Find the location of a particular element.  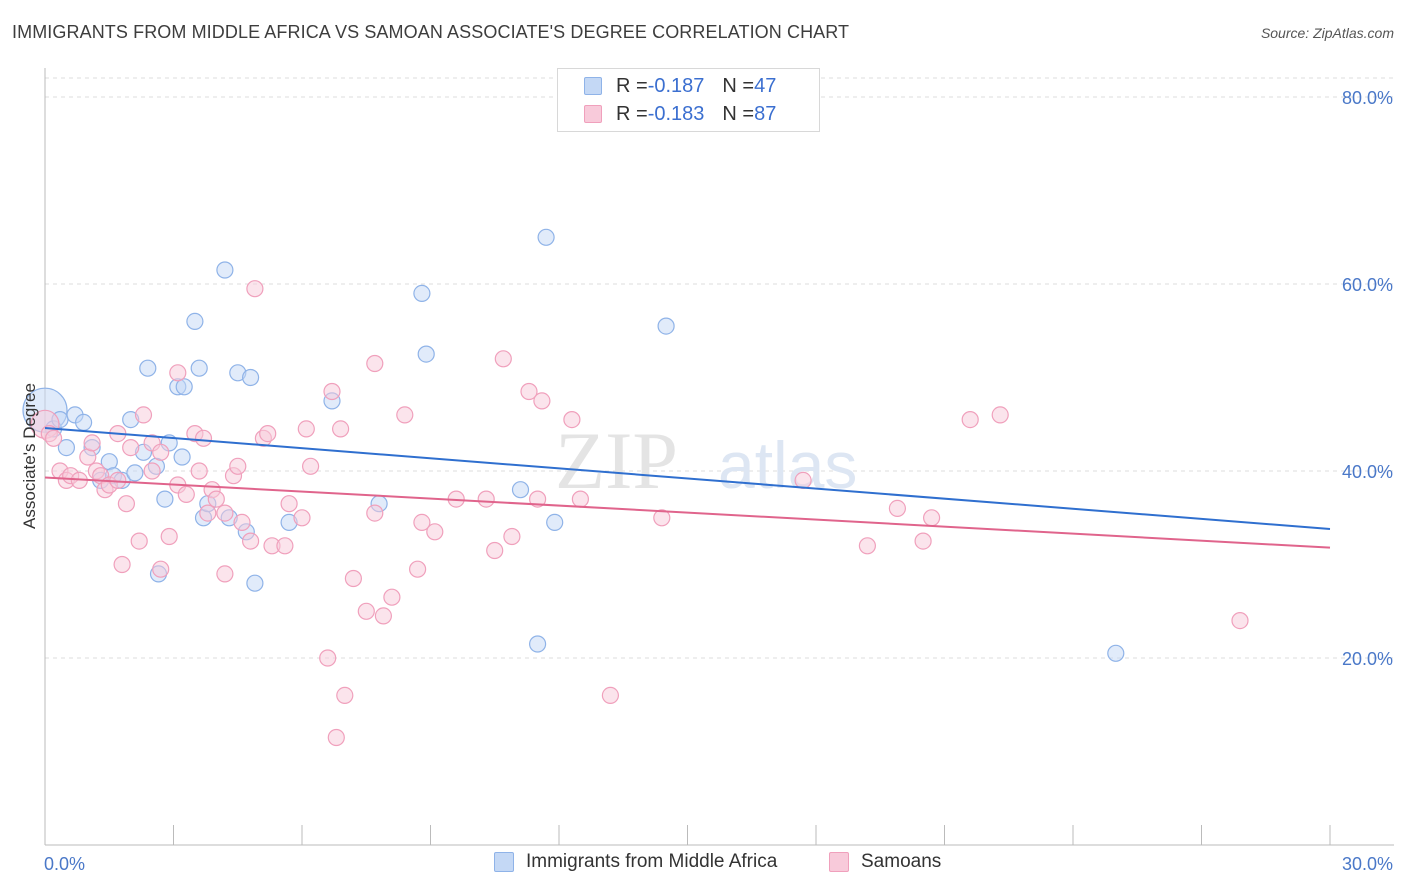

y-tick-label-1: 40.0% is located at coordinates (1367, 472).